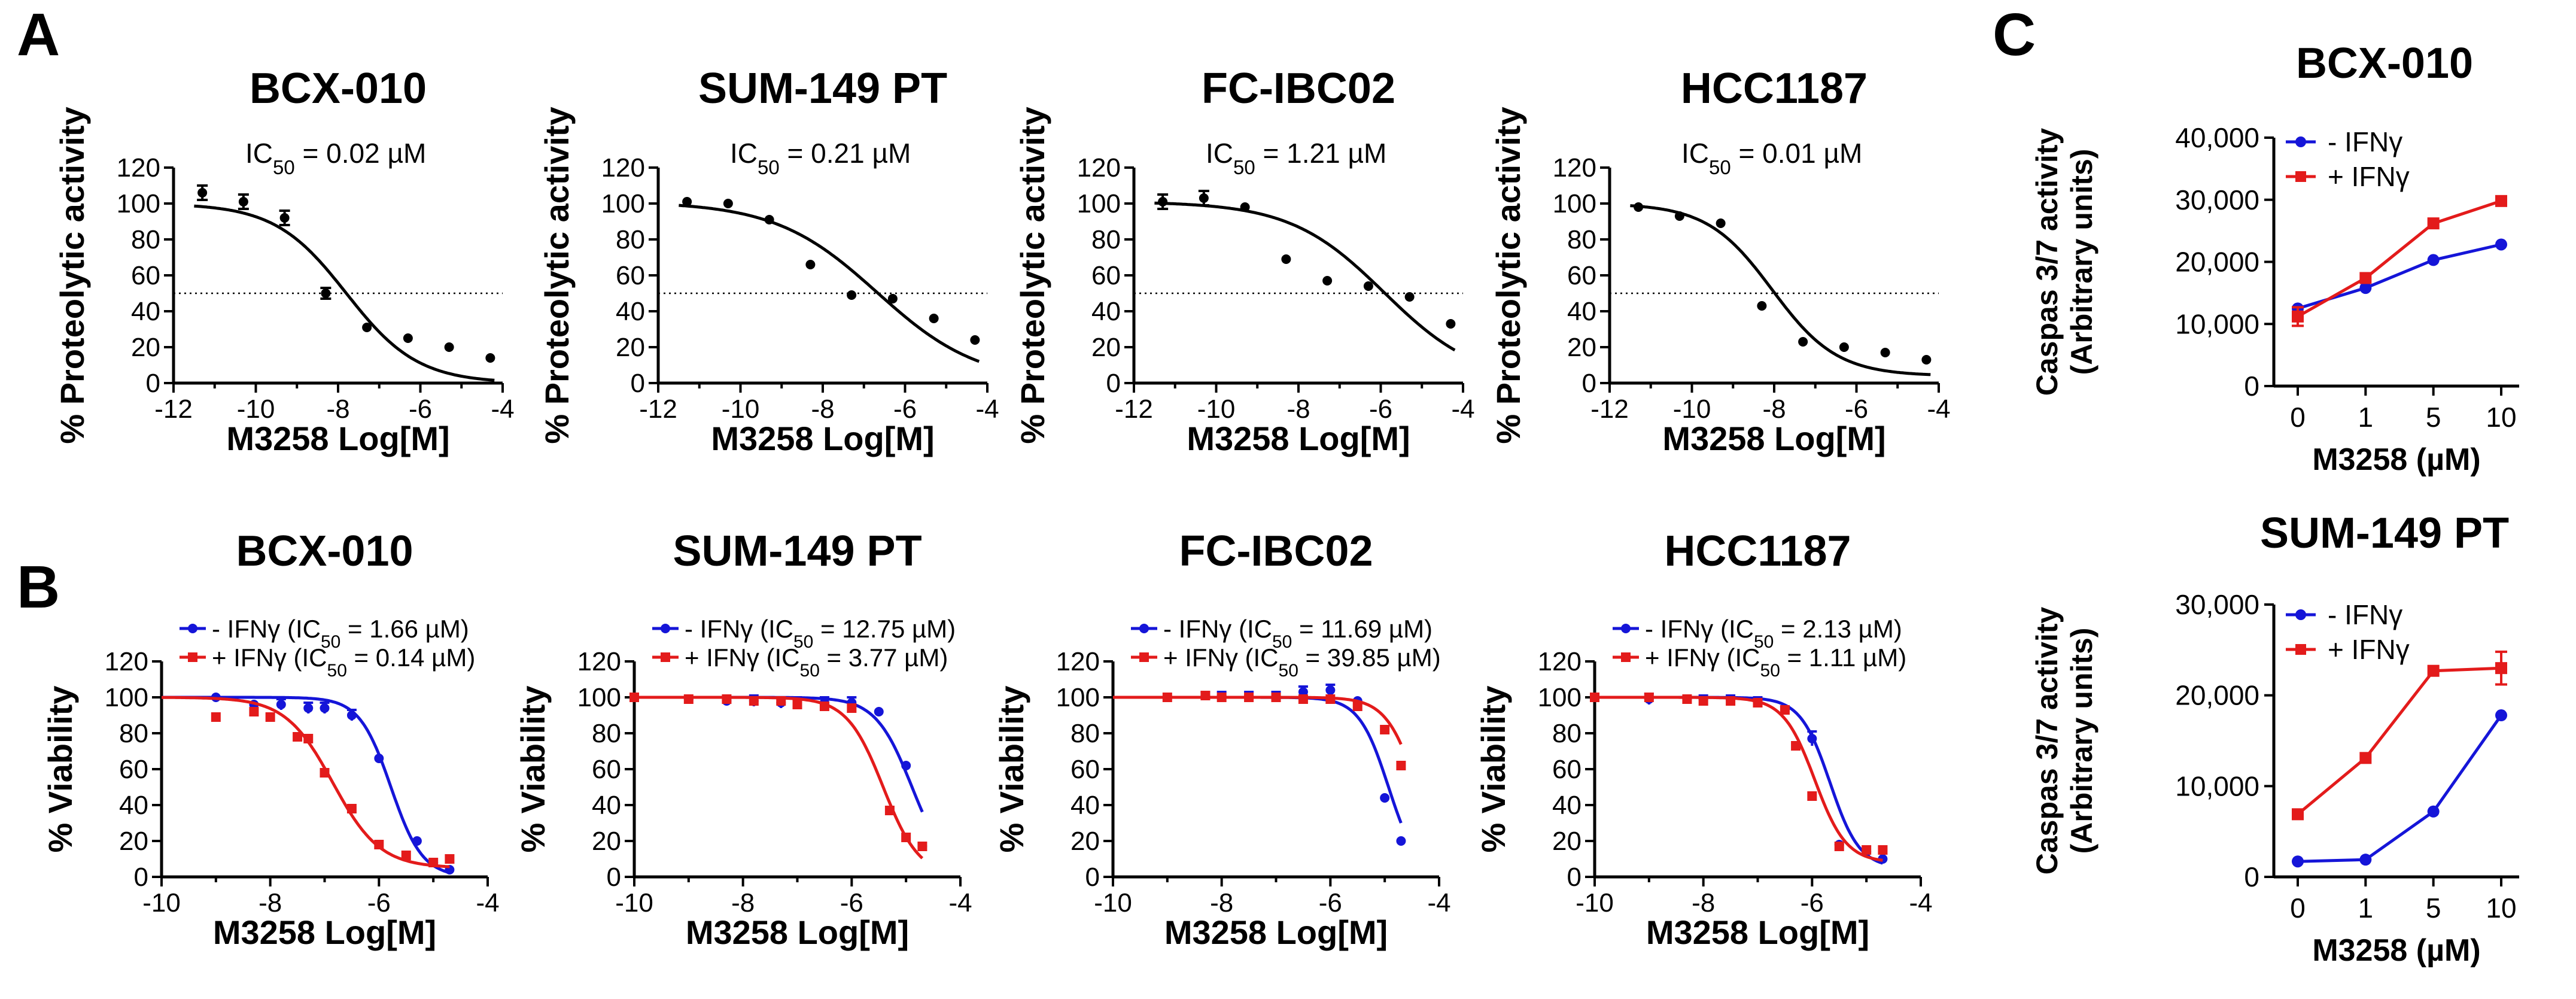 The height and width of the screenshot is (999, 2576). Describe the element at coordinates (1011, 768) in the screenshot. I see `b3-ylabel: % Viability` at that location.